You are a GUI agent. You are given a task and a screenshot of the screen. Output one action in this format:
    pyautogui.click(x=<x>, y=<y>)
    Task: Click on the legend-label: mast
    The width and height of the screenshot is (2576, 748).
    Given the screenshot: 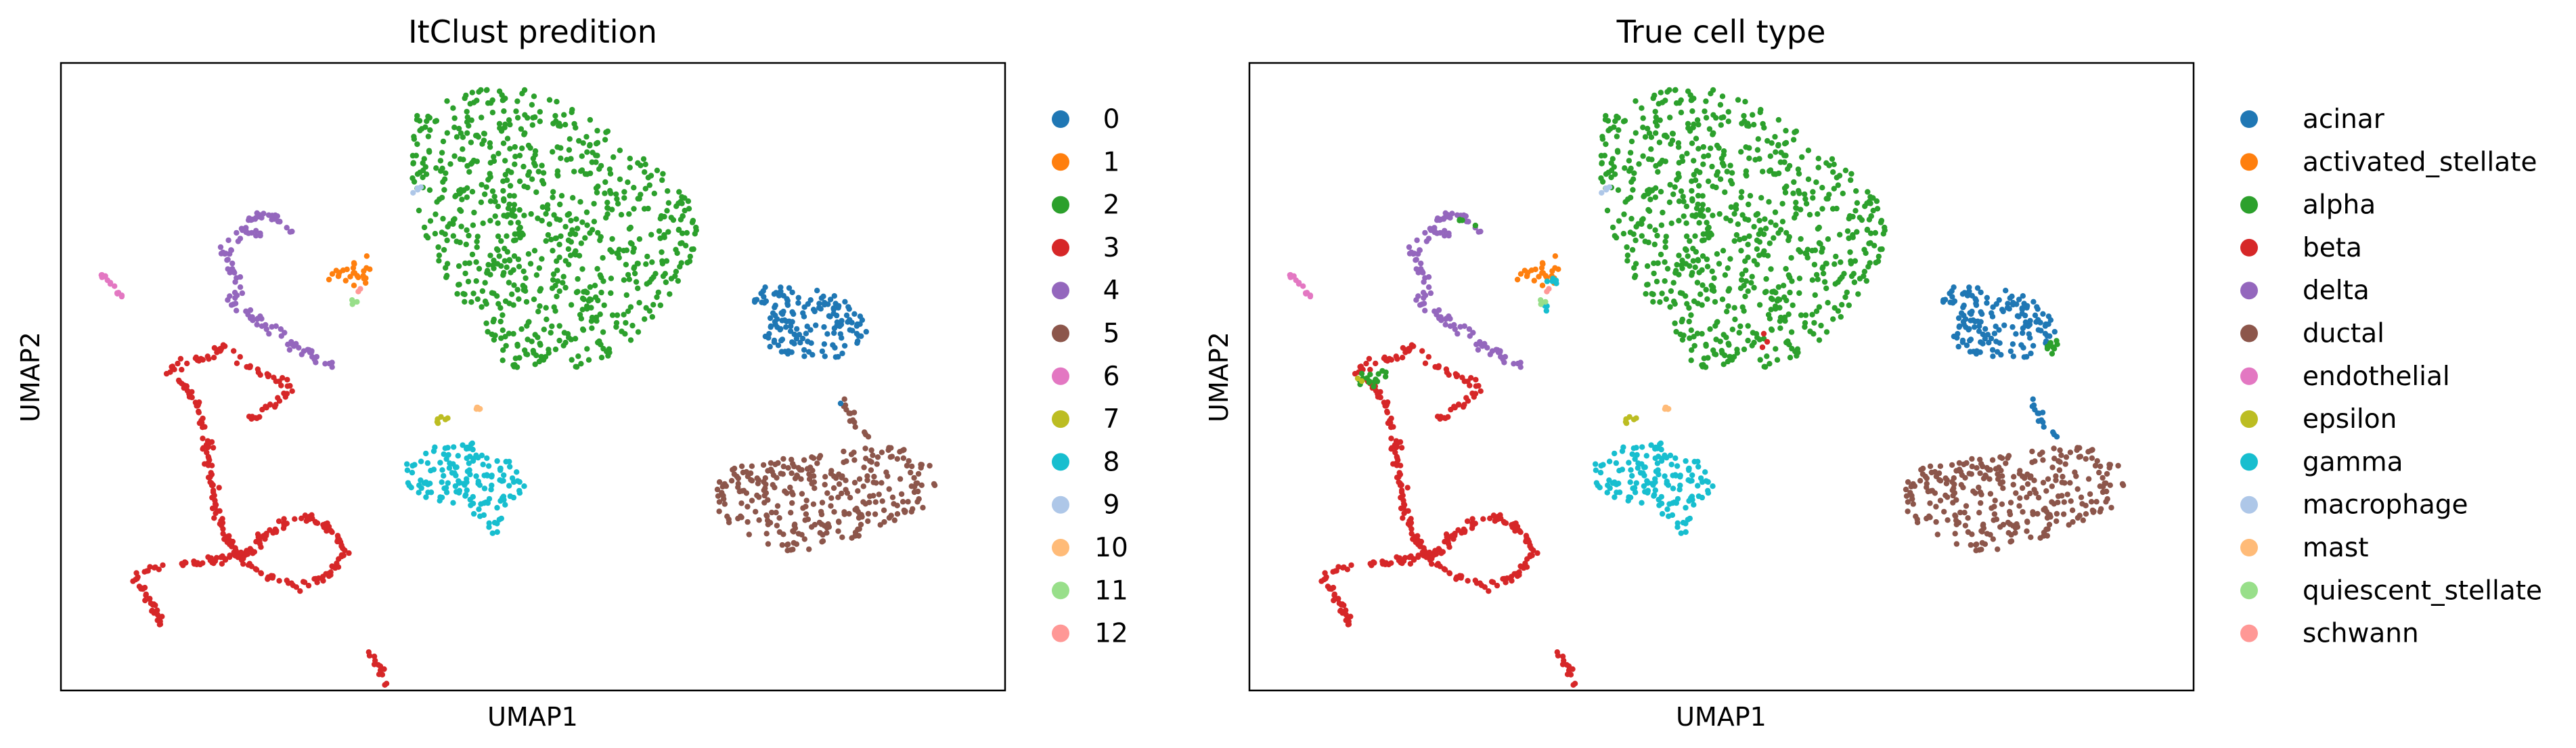 What is the action you would take?
    pyautogui.click(x=2336, y=548)
    